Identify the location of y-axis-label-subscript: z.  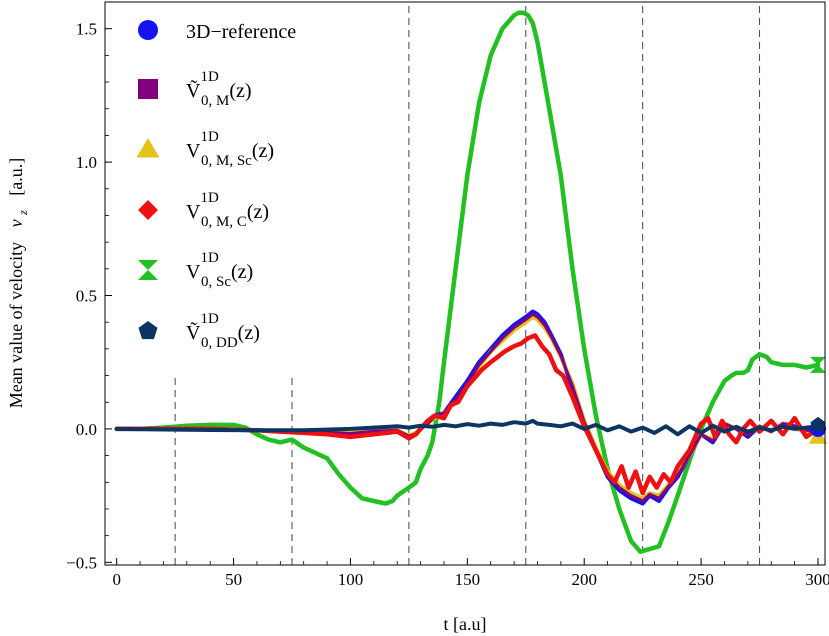
(23, 213).